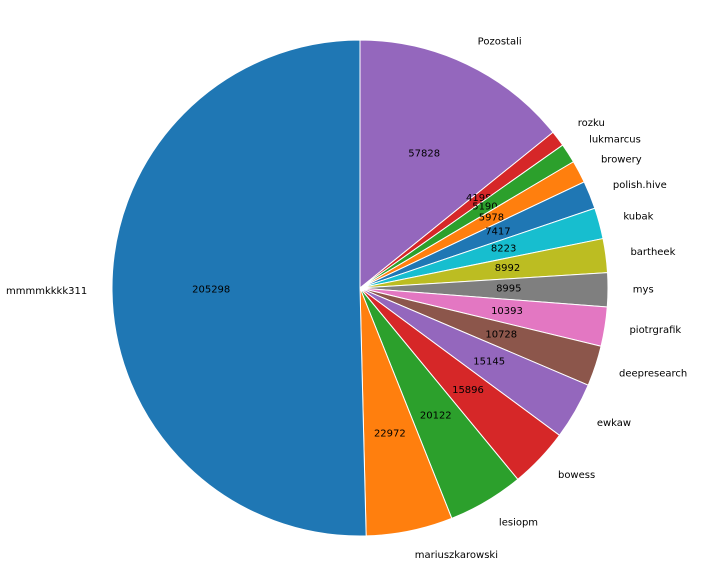 The image size is (720, 576). Describe the element at coordinates (503, 249) in the screenshot. I see `pie-value-label-kubak: 8223` at that location.